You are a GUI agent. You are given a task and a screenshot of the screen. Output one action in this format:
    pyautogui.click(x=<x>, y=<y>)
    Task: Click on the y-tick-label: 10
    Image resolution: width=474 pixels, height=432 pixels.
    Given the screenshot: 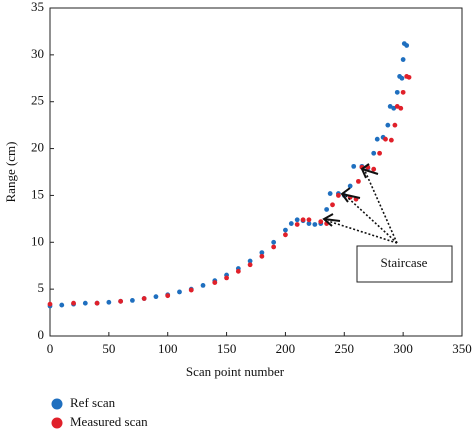 What is the action you would take?
    pyautogui.click(x=37, y=240)
    